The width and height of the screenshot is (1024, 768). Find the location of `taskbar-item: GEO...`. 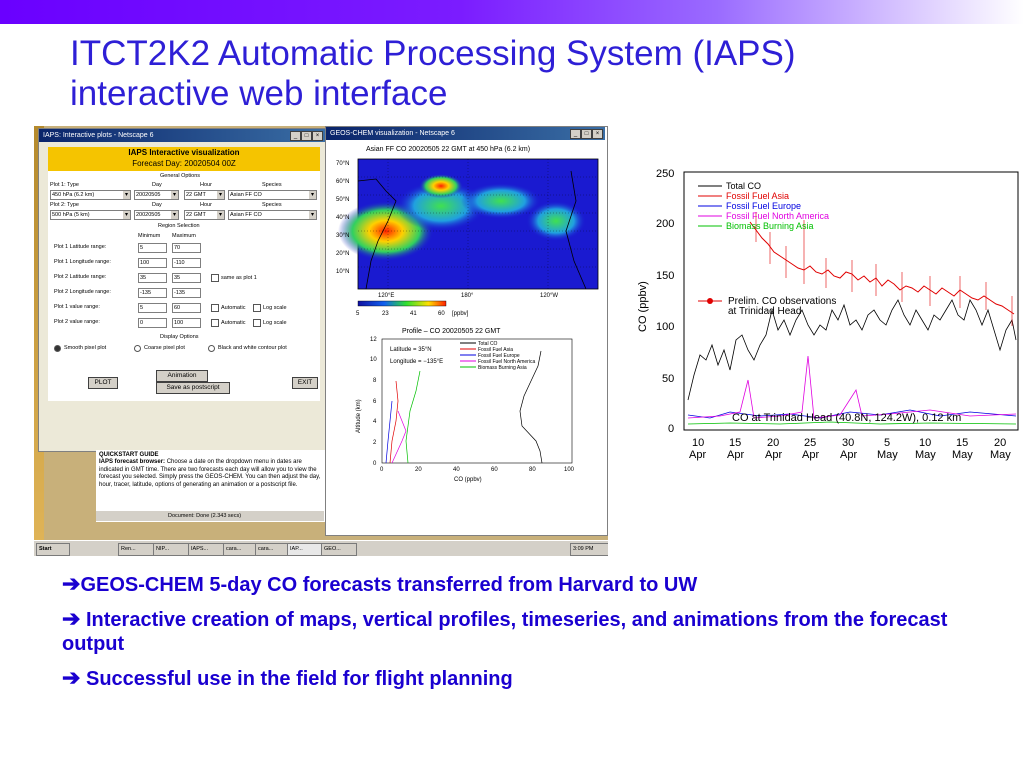

taskbar-item: GEO... is located at coordinates (339, 549).